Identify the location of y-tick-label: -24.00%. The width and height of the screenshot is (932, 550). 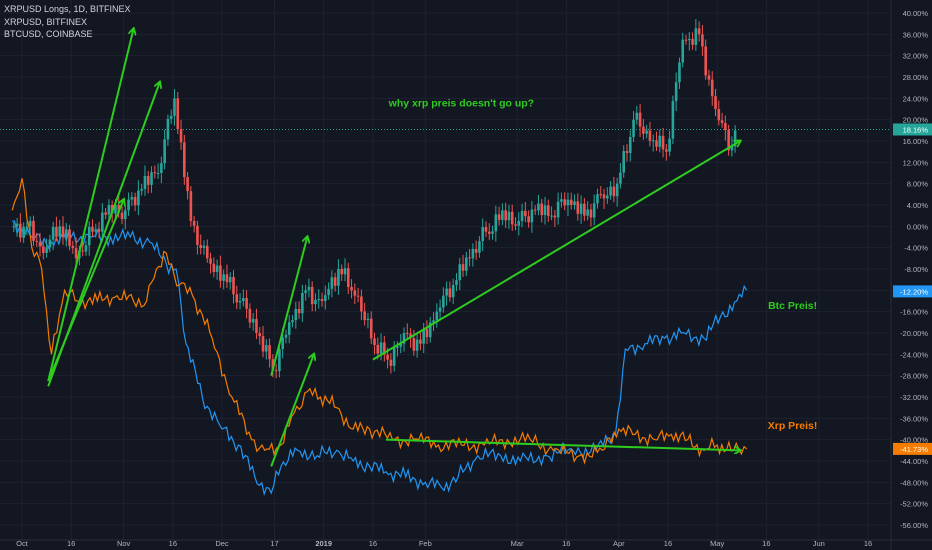
(914, 354).